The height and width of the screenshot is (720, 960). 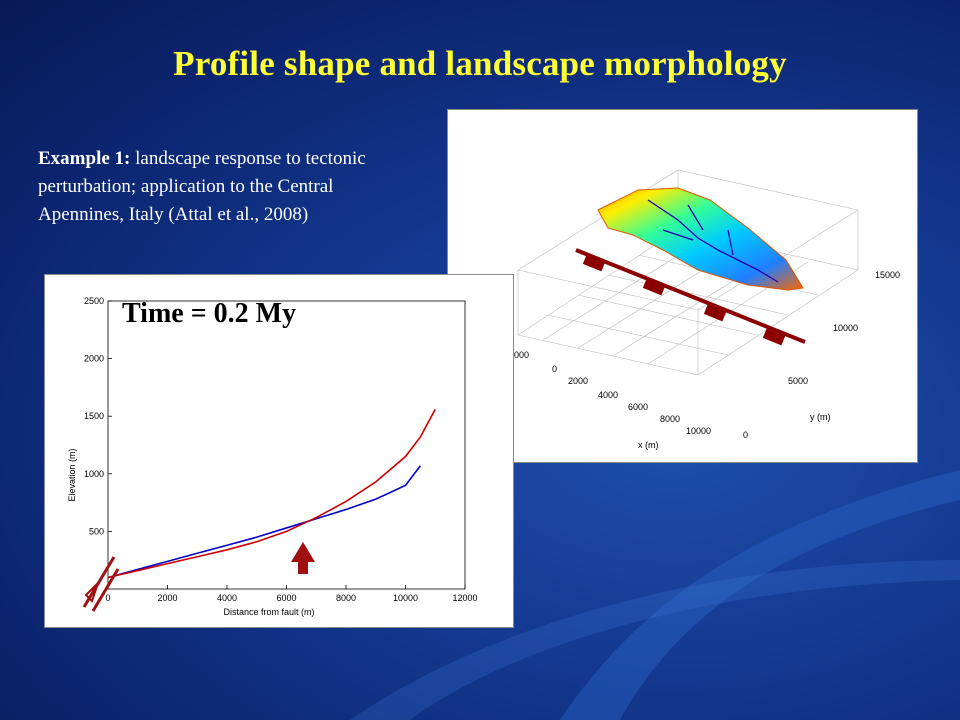 I want to click on slide-title: Profile shape and landscape morphology, so click(x=480, y=63).